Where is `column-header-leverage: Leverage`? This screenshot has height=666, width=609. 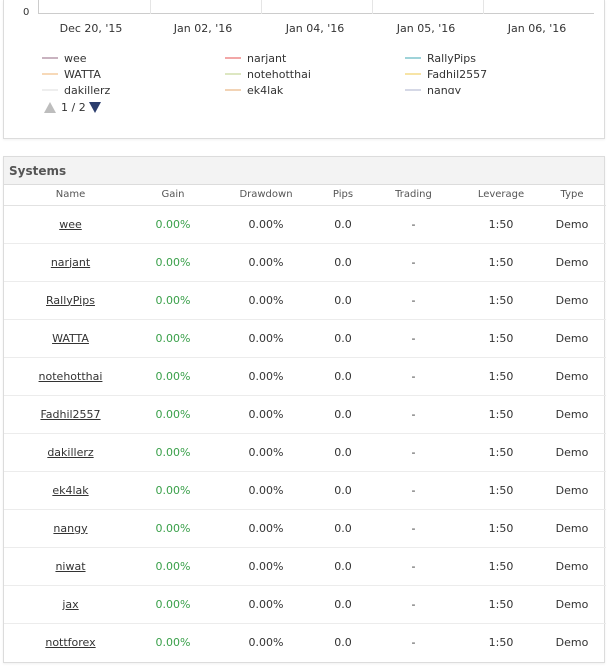 column-header-leverage: Leverage is located at coordinates (501, 195).